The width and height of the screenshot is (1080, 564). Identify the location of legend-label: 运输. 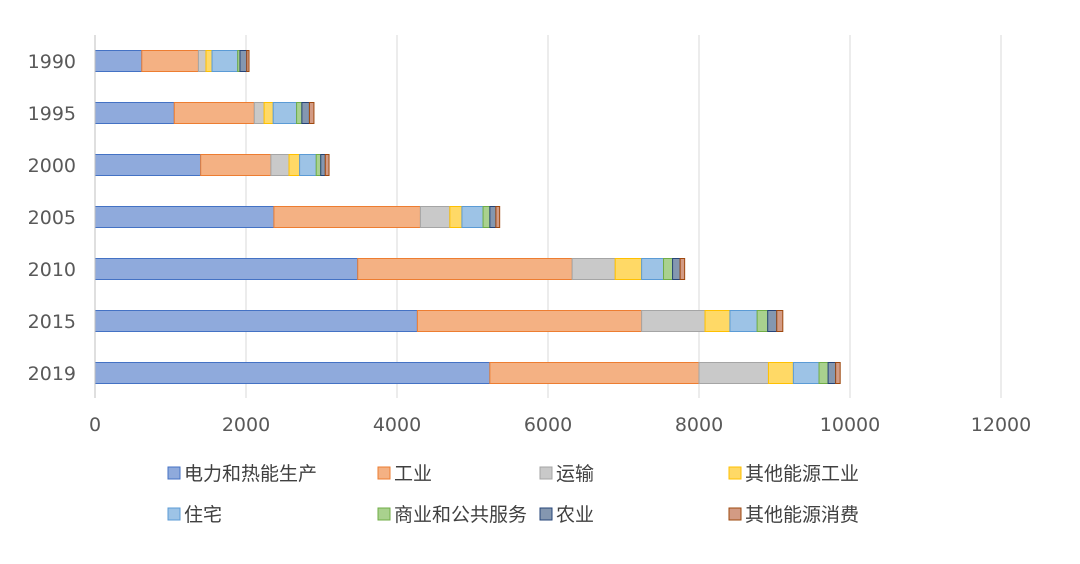
(575, 474).